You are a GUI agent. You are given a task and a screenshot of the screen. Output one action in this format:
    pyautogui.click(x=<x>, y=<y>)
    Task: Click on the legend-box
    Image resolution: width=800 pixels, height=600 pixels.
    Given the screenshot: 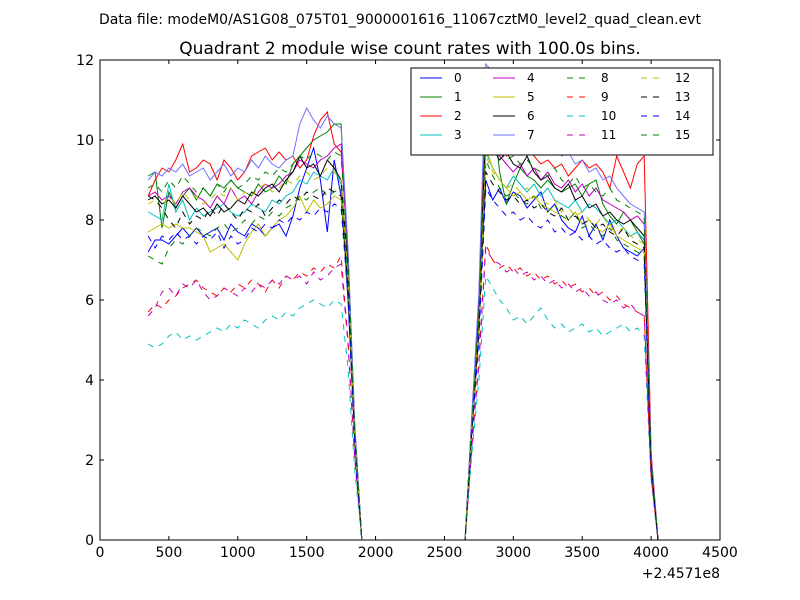 What is the action you would take?
    pyautogui.click(x=562, y=111)
    